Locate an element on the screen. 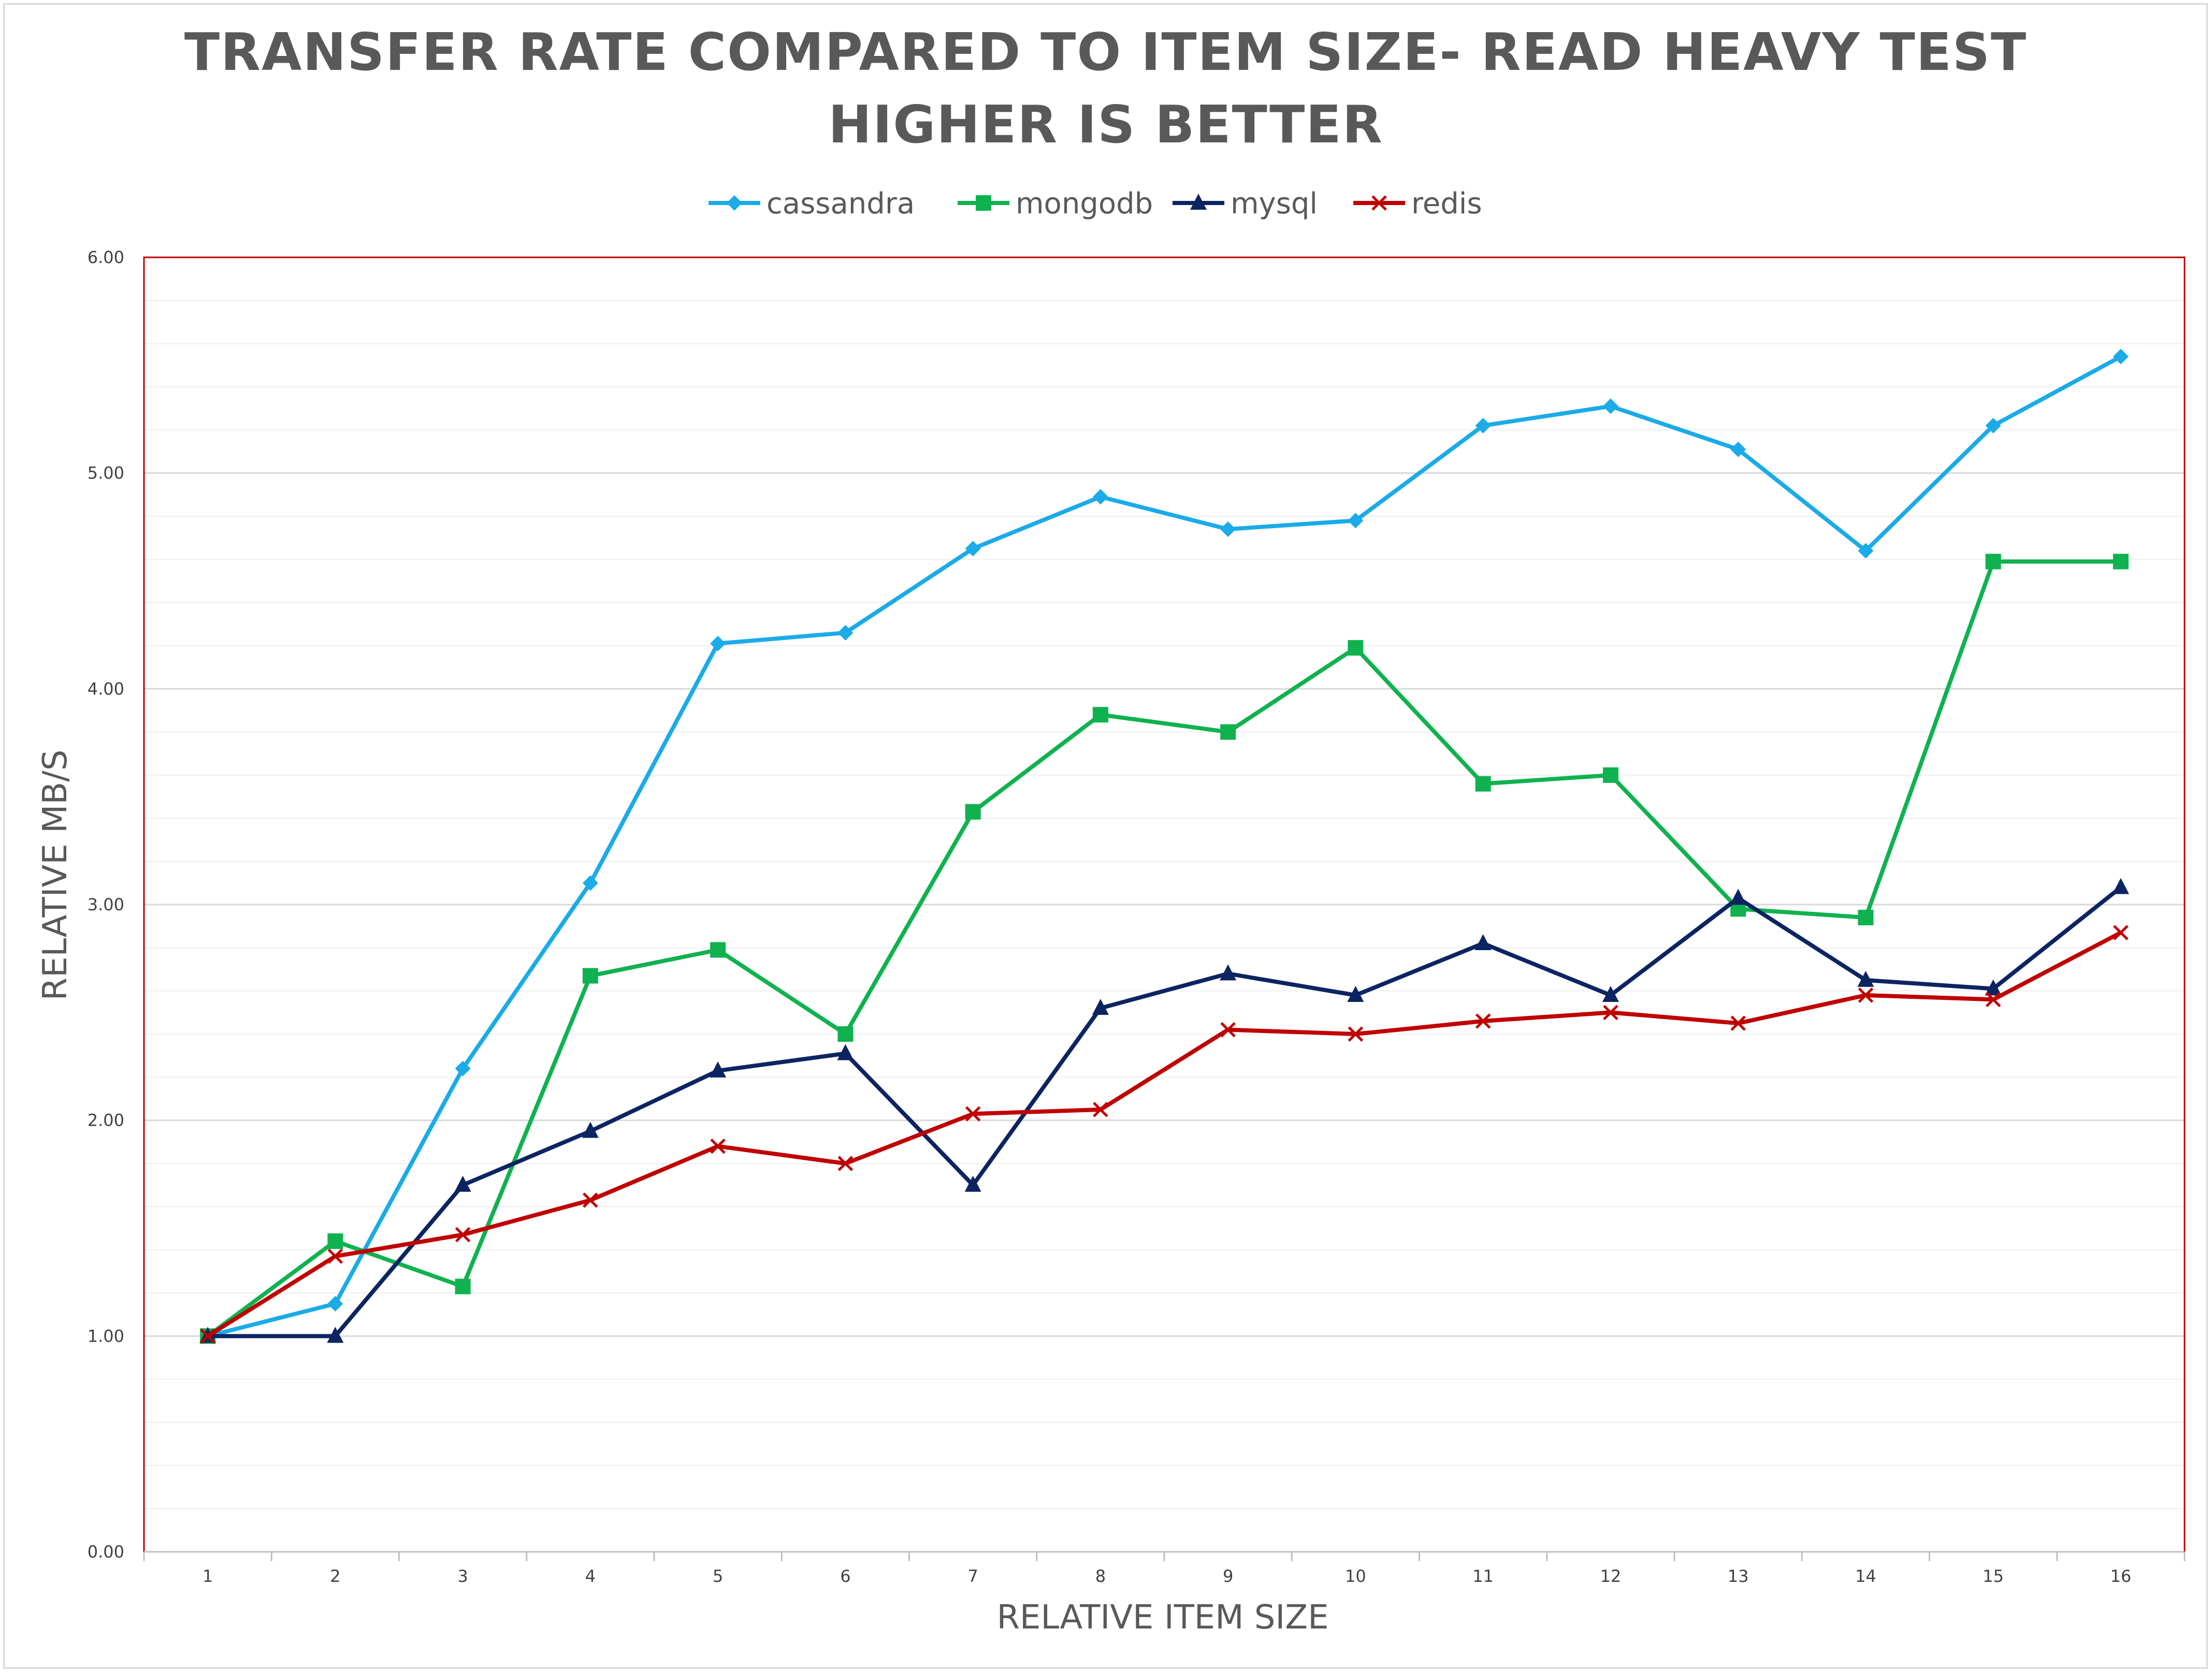 The width and height of the screenshot is (2212, 1673). y-tick-label: 3.00 is located at coordinates (106, 904).